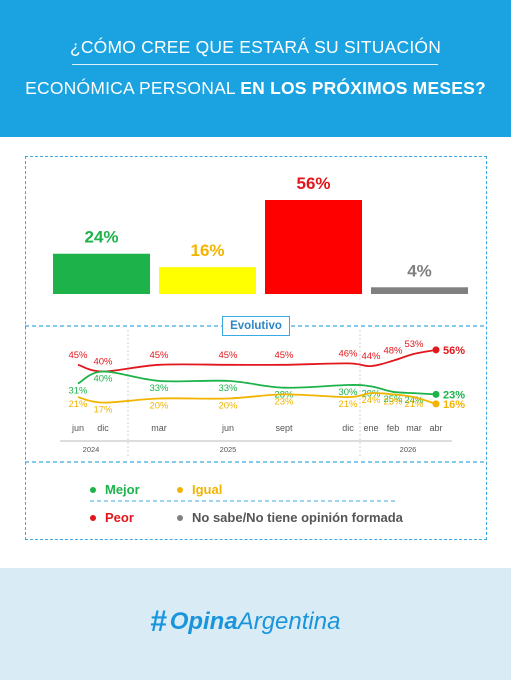 This screenshot has width=511, height=680. What do you see at coordinates (284, 428) in the screenshot?
I see `x-tick-label: sept` at bounding box center [284, 428].